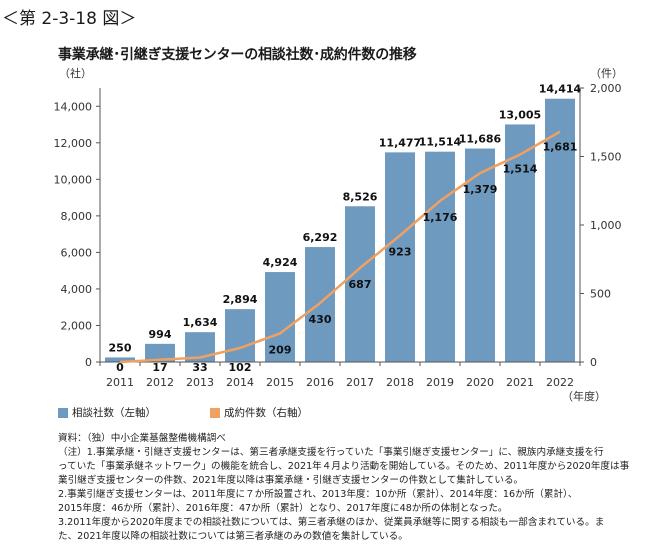 The width and height of the screenshot is (649, 544). I want to click on line-value-label: 209, so click(280, 349).